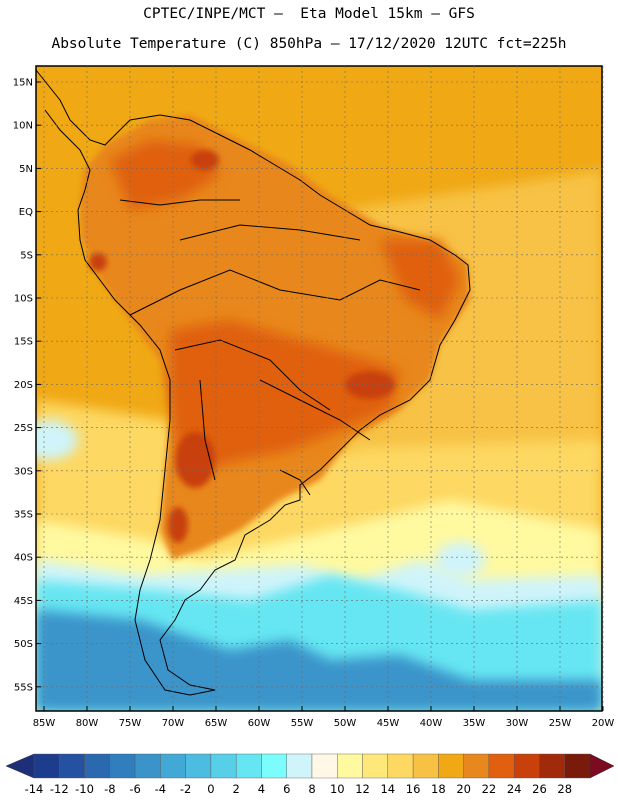 The image size is (618, 800). I want to click on colorbar-label: 6, so click(286, 789).